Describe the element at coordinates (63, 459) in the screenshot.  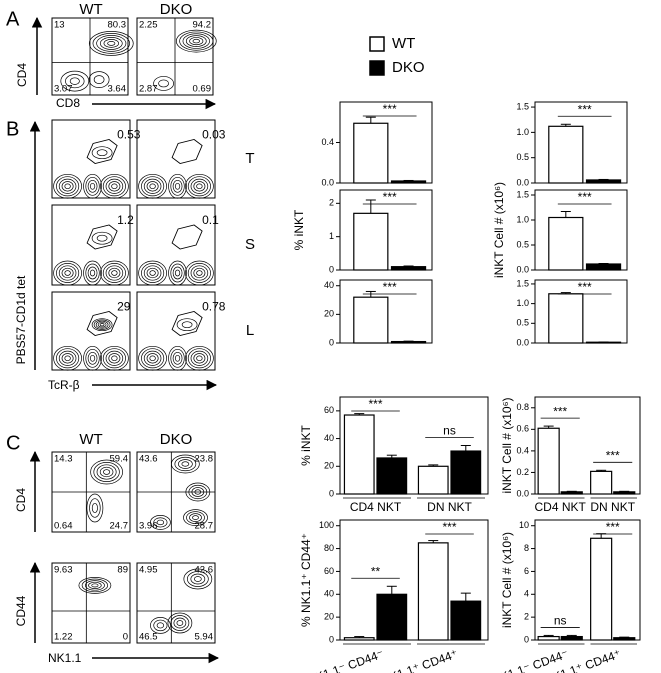
I see `quadrant-value: 14.3` at that location.